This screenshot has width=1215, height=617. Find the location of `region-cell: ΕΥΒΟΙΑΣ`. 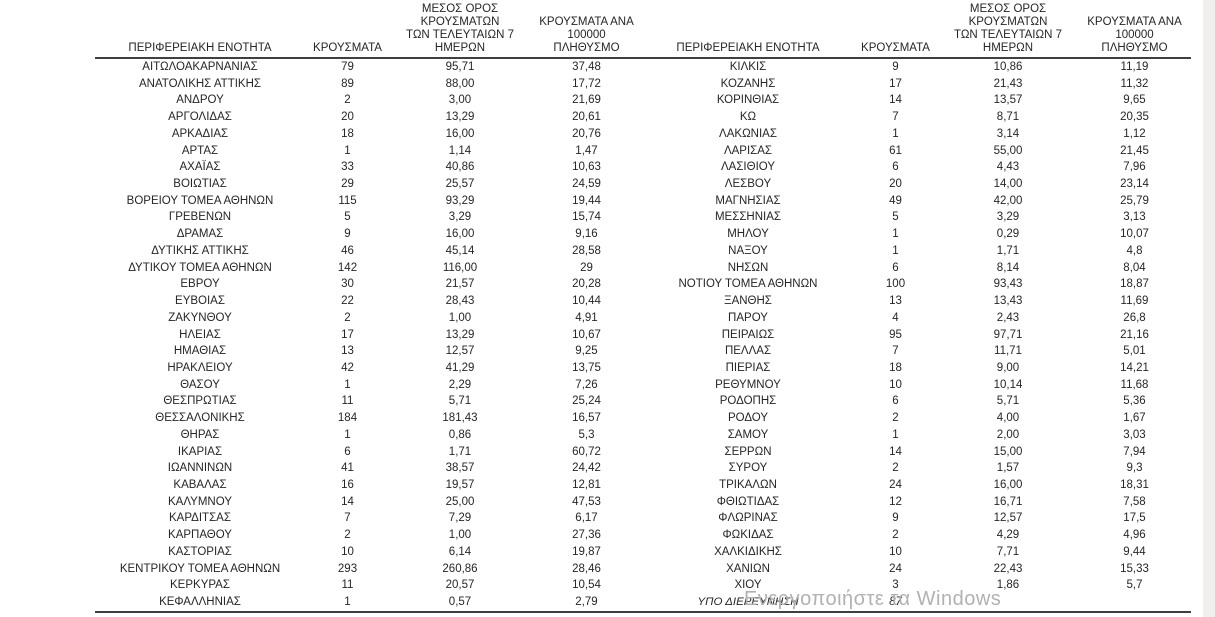

region-cell: ΕΥΒΟΙΑΣ is located at coordinates (200, 301).